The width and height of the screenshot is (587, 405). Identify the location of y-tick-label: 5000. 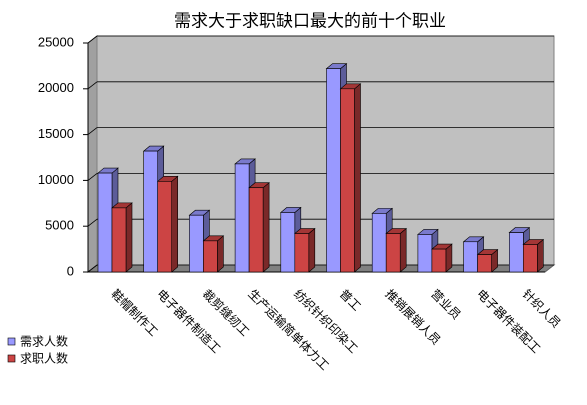
(59, 225).